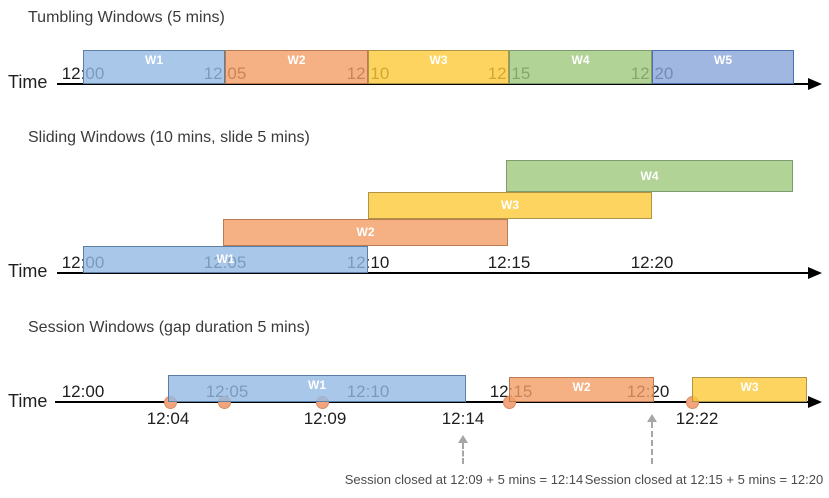  What do you see at coordinates (652, 262) in the screenshot?
I see `sliding-time-tick-label: 12:20` at bounding box center [652, 262].